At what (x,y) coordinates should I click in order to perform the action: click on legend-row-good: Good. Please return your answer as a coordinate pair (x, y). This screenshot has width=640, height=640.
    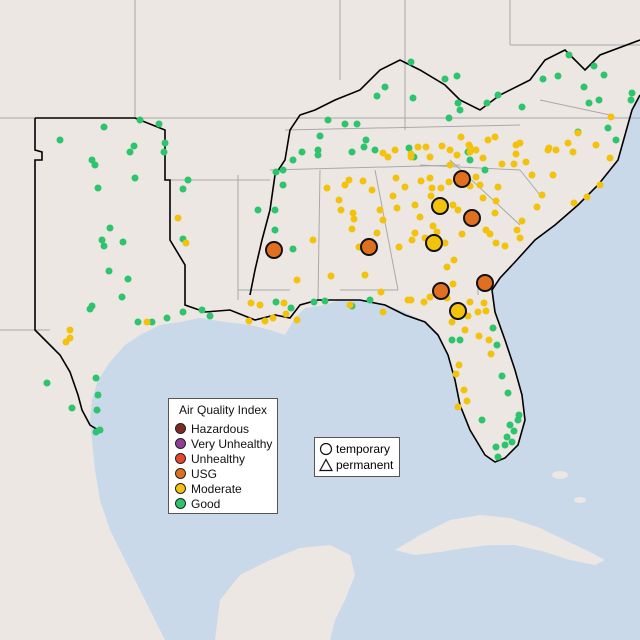
    Looking at the image, I should click on (197, 503).